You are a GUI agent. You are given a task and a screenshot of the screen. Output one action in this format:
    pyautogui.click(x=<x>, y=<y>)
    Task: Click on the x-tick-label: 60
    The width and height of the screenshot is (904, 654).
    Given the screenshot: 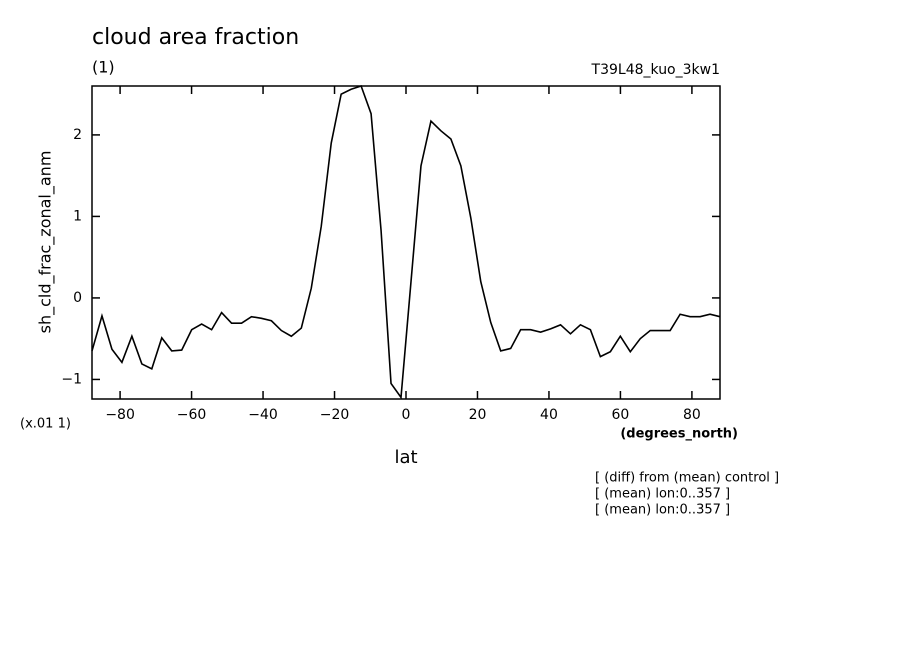 What is the action you would take?
    pyautogui.click(x=621, y=415)
    